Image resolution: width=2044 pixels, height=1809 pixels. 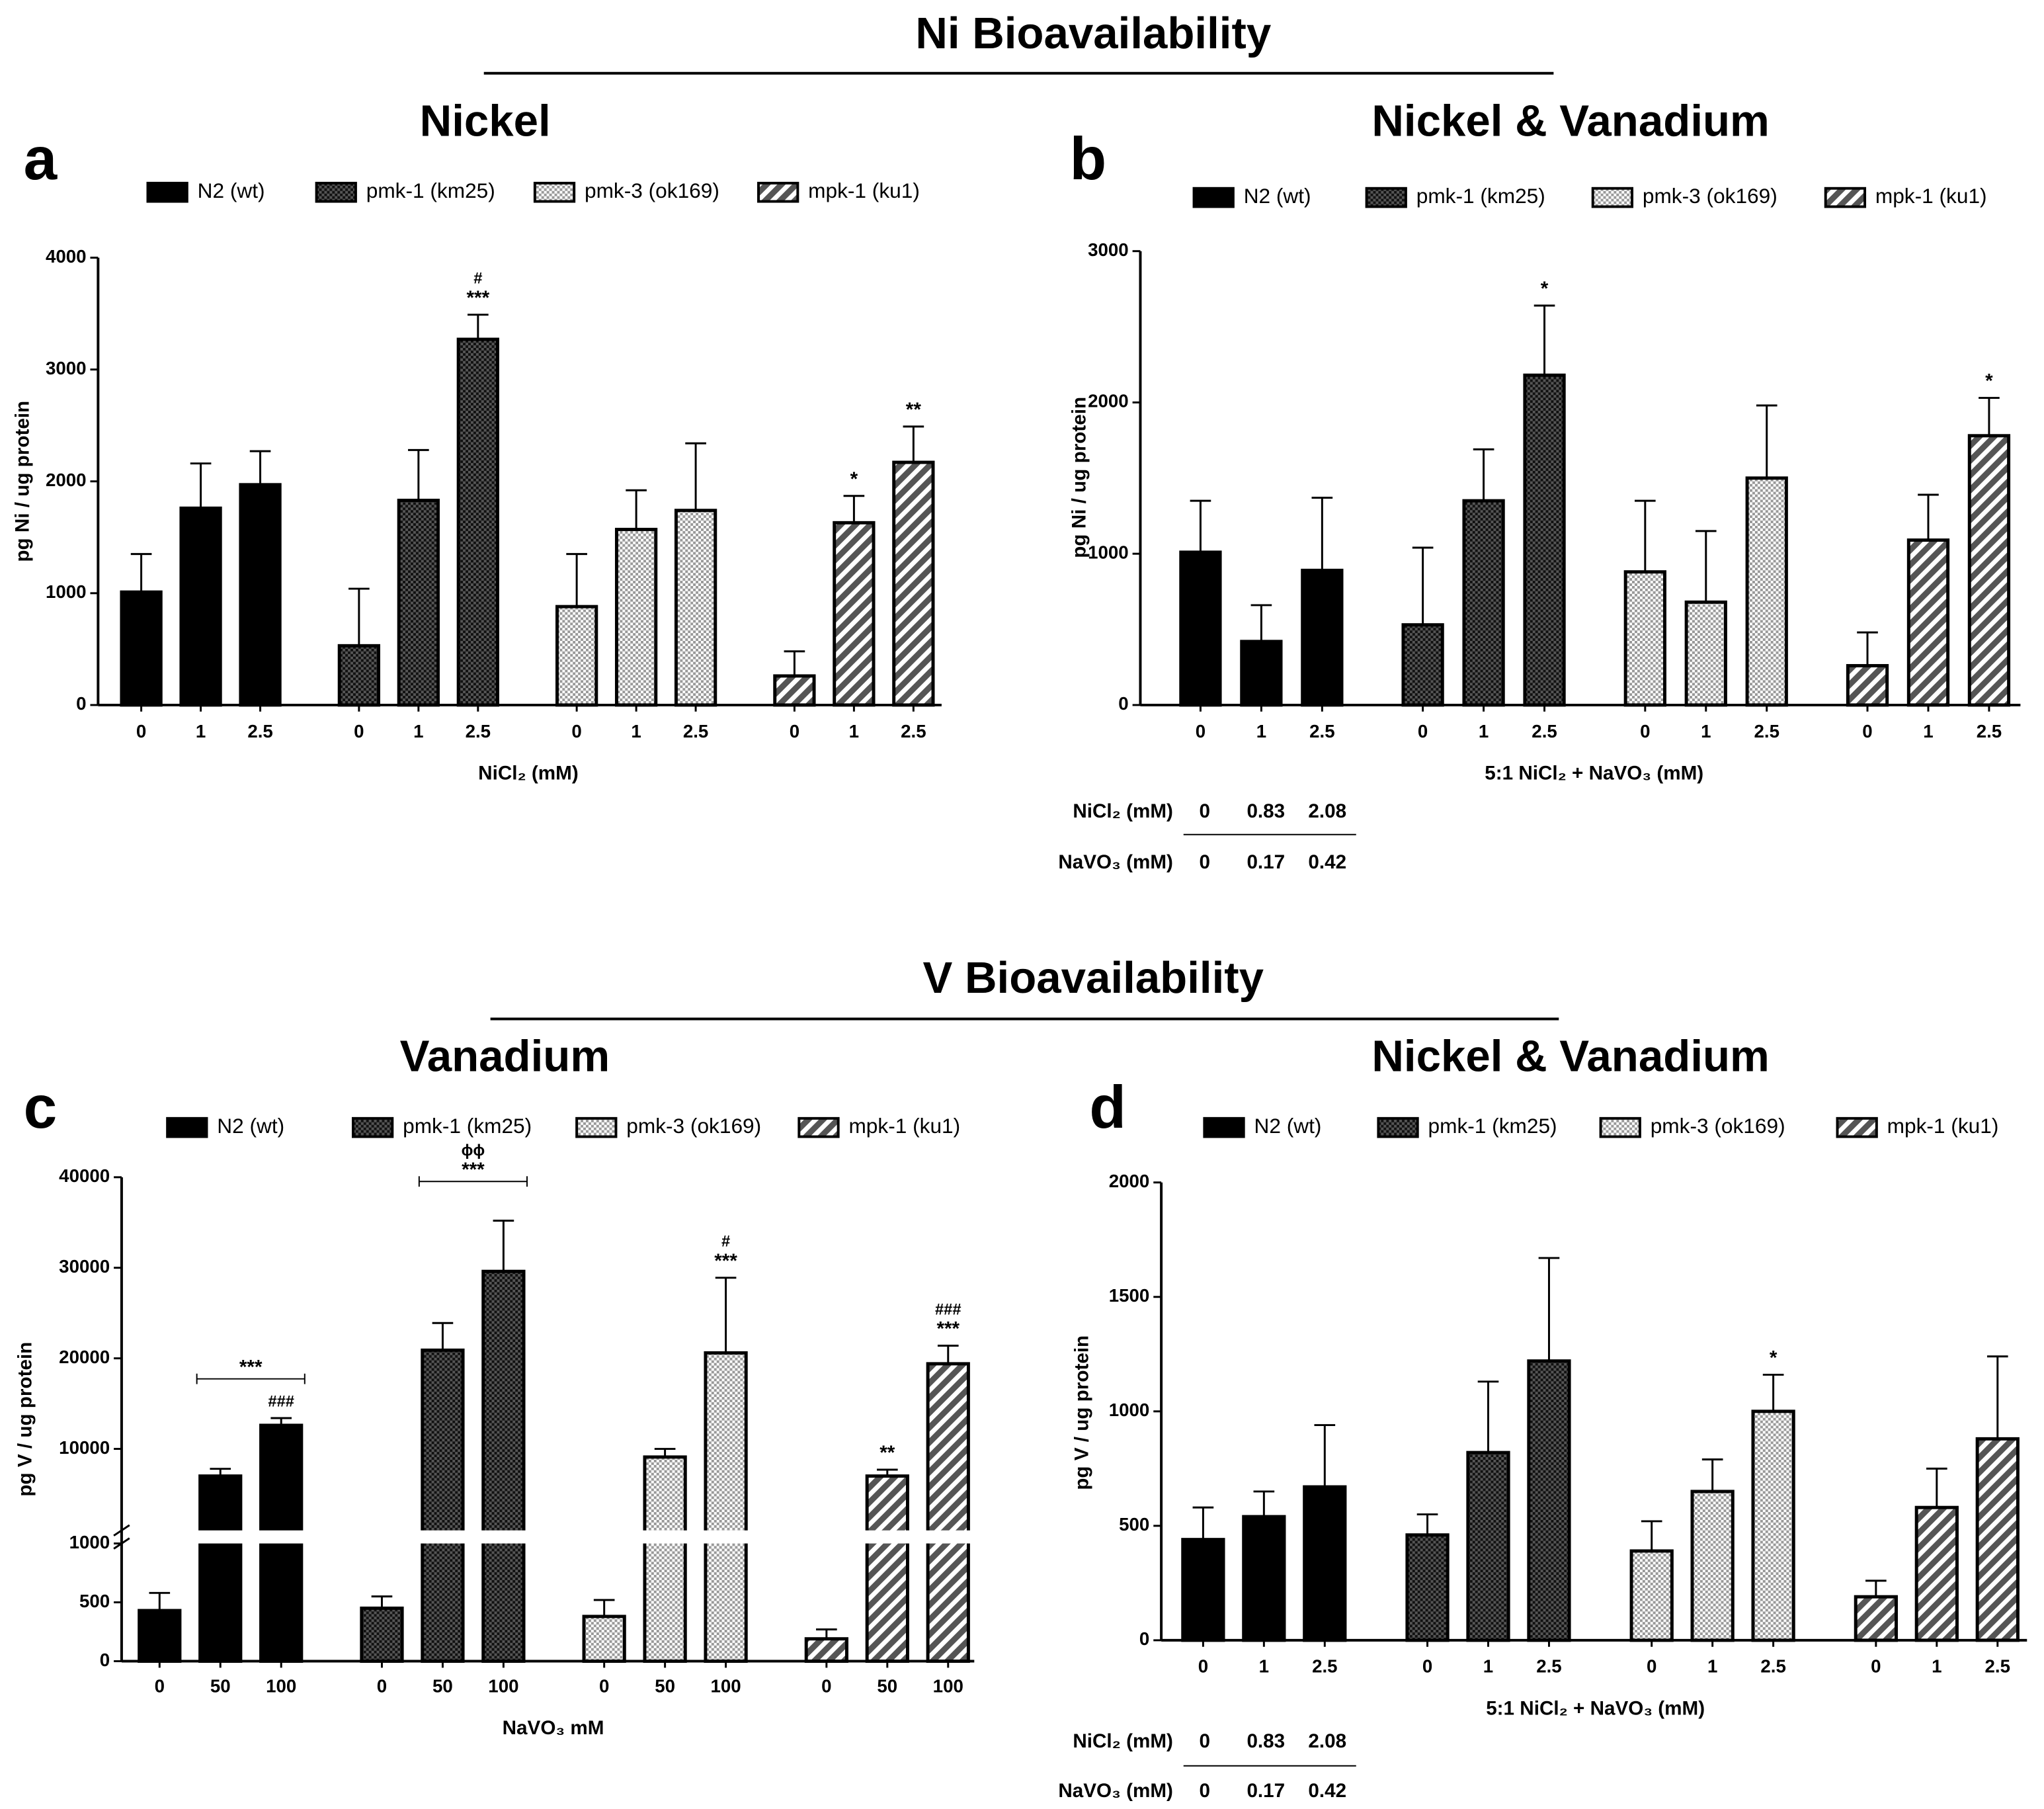 What do you see at coordinates (887, 1453) in the screenshot?
I see `significance-label: **` at bounding box center [887, 1453].